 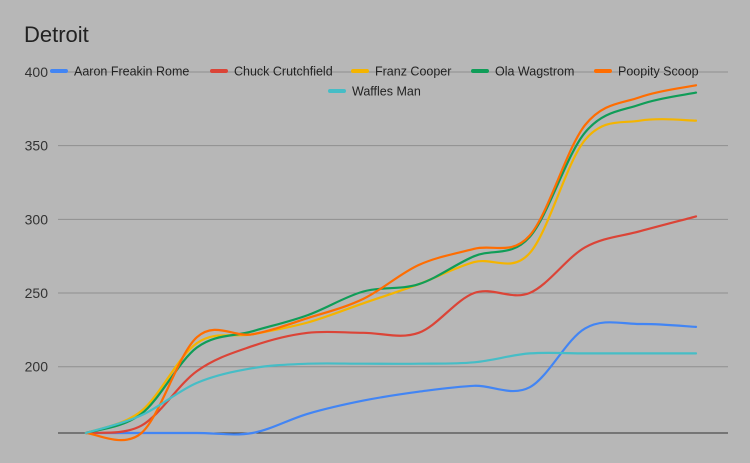 What do you see at coordinates (658, 72) in the screenshot?
I see `legend-label: Poopity Scoop` at bounding box center [658, 72].